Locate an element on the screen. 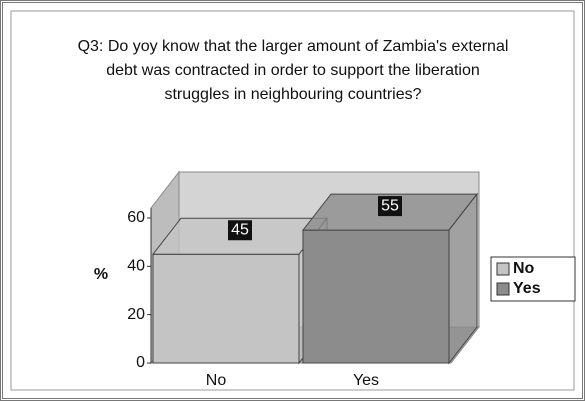  data-label: 45 is located at coordinates (240, 229).